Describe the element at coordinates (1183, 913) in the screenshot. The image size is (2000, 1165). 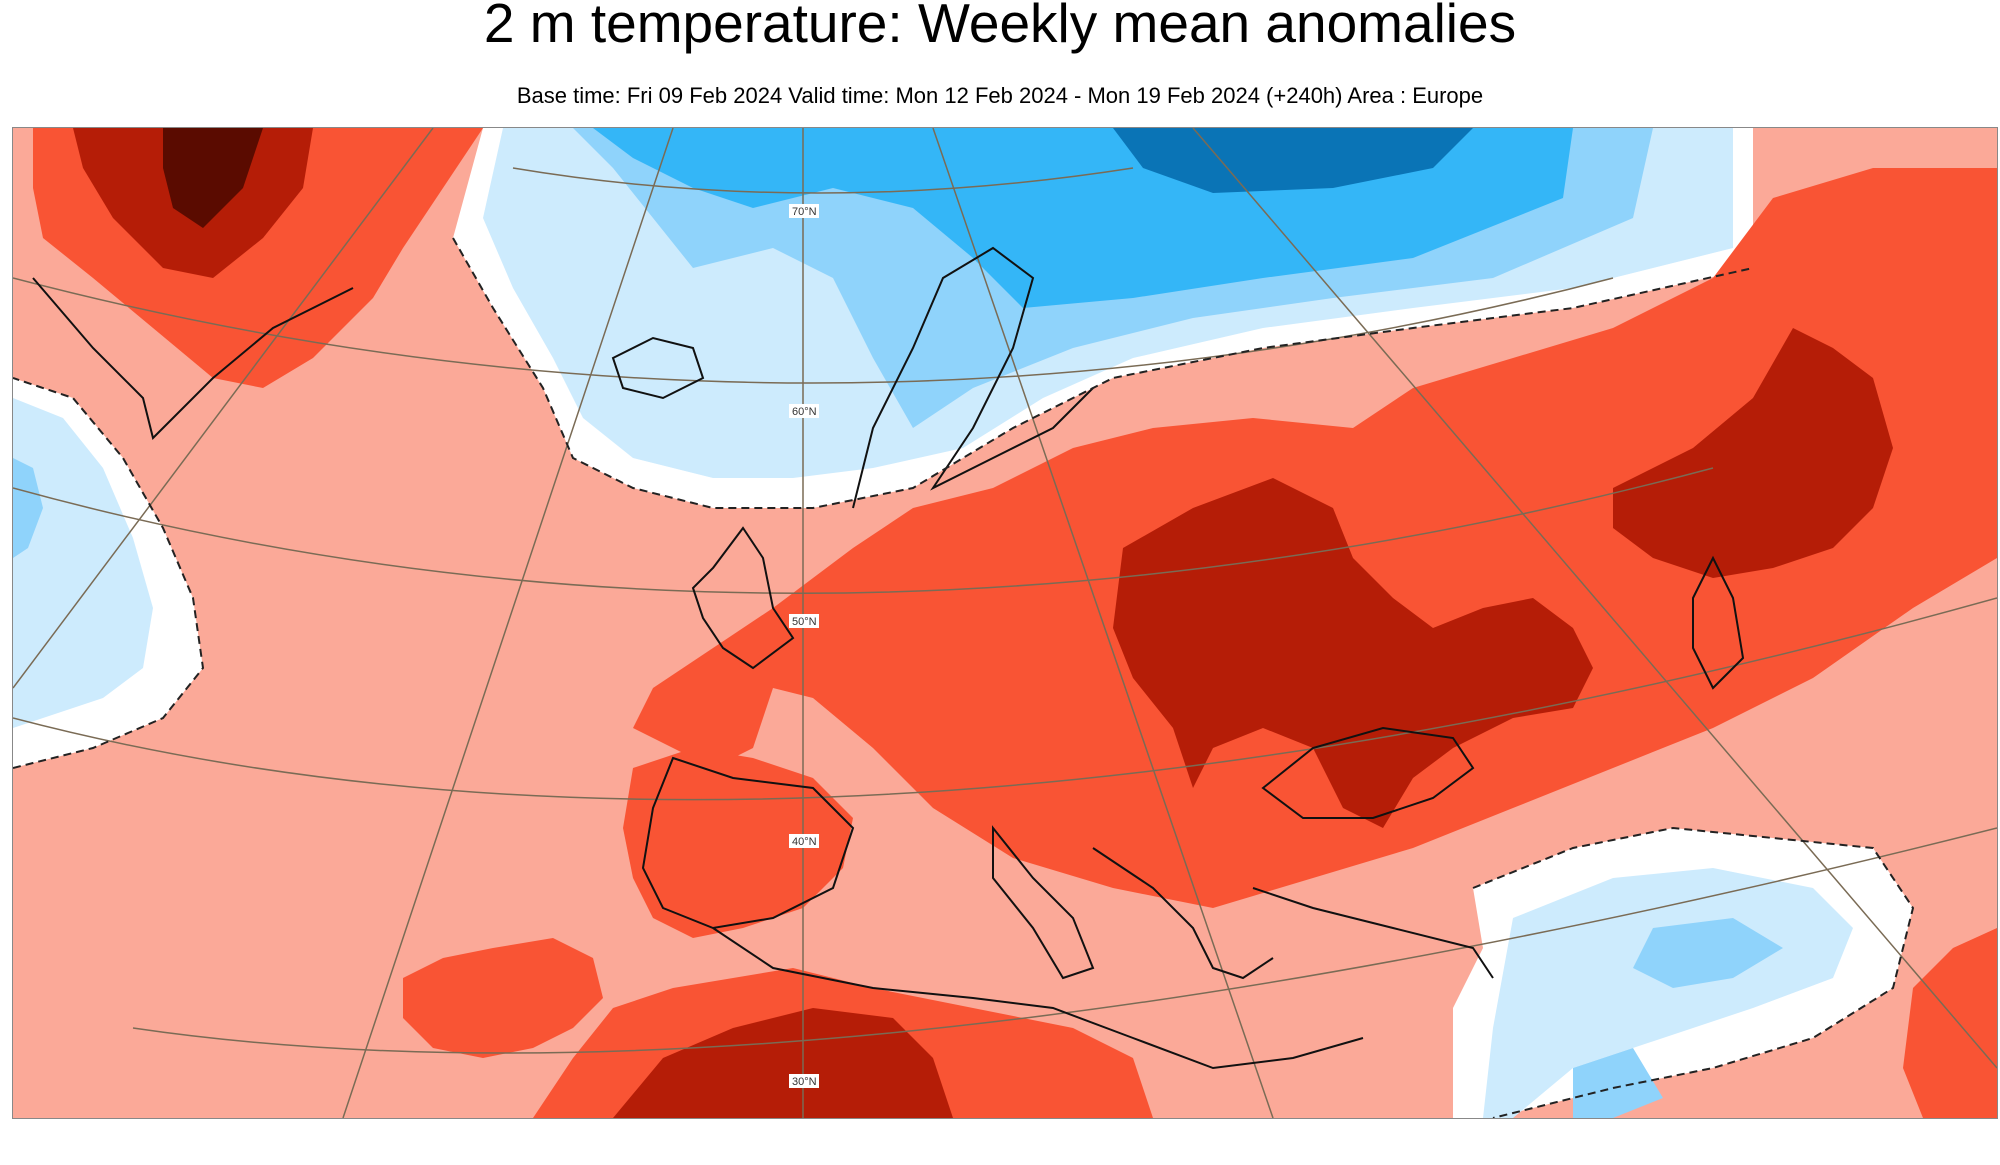
I see `coast-balkans-greece` at that location.